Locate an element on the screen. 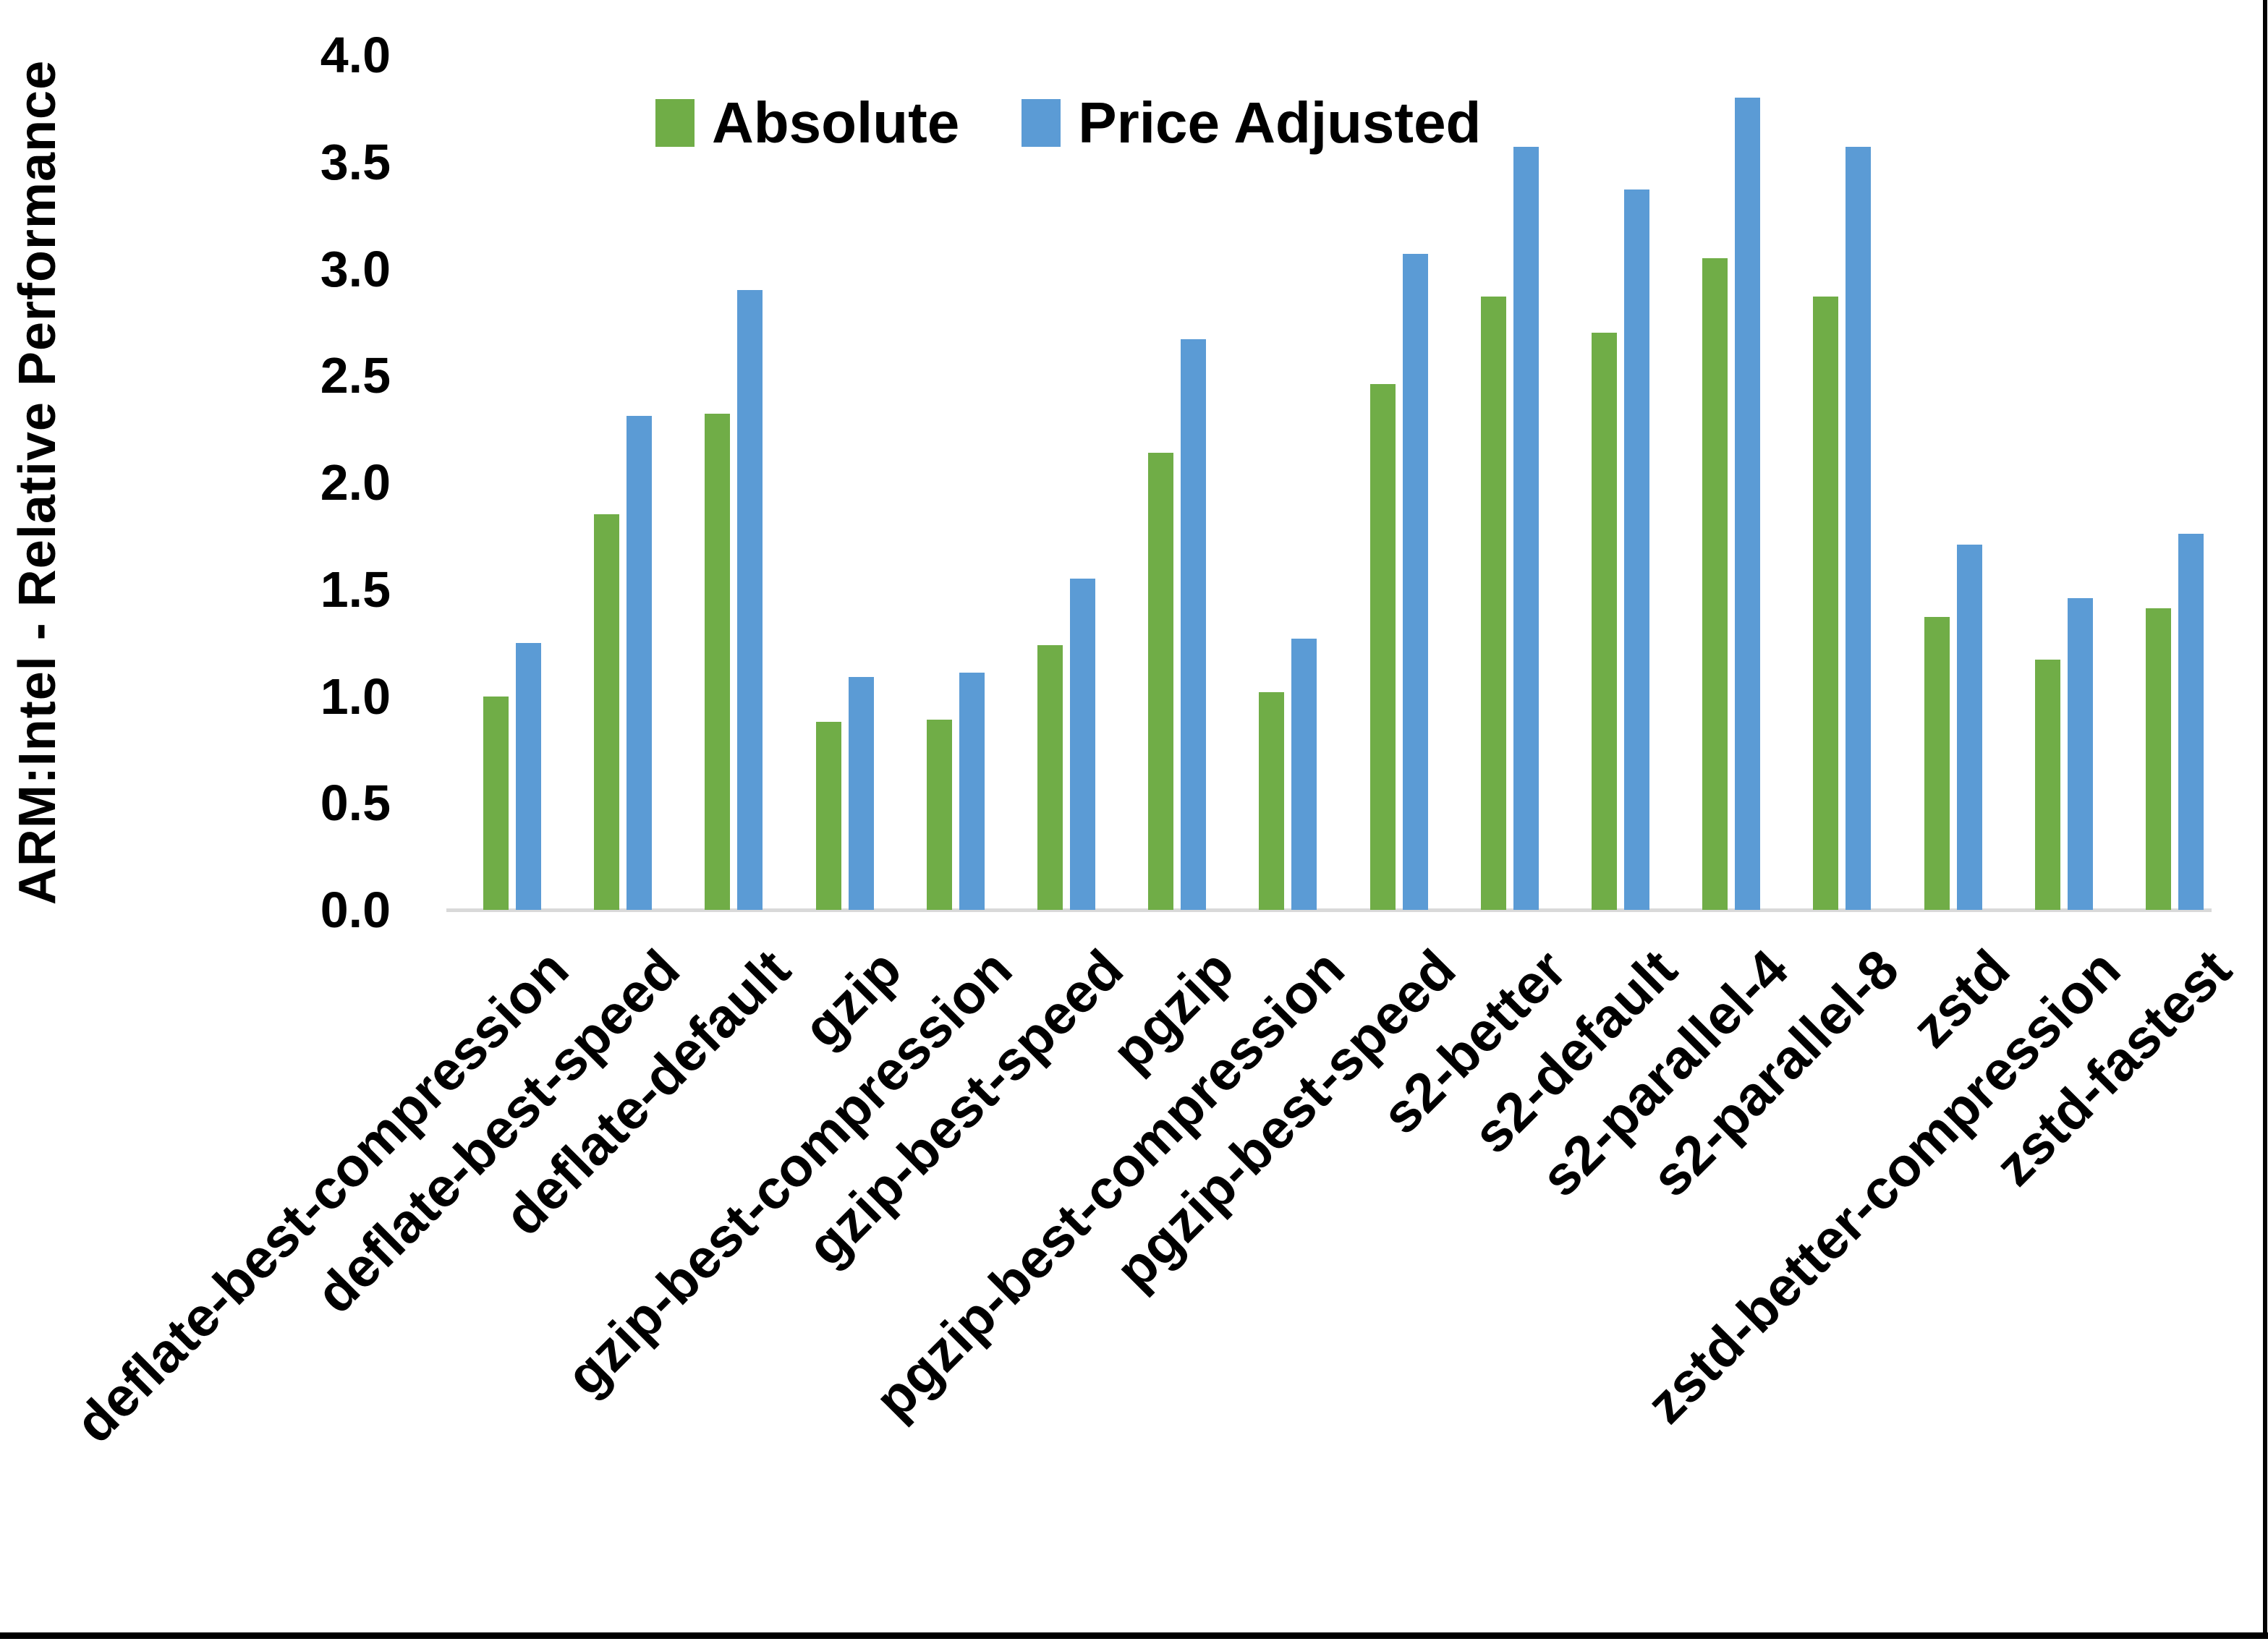  legend: Absolute Price Adjusted is located at coordinates (1068, 123).